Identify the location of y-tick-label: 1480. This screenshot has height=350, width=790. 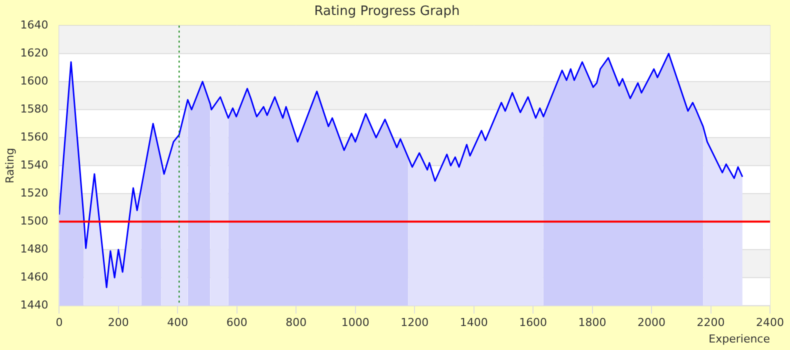
(34, 249).